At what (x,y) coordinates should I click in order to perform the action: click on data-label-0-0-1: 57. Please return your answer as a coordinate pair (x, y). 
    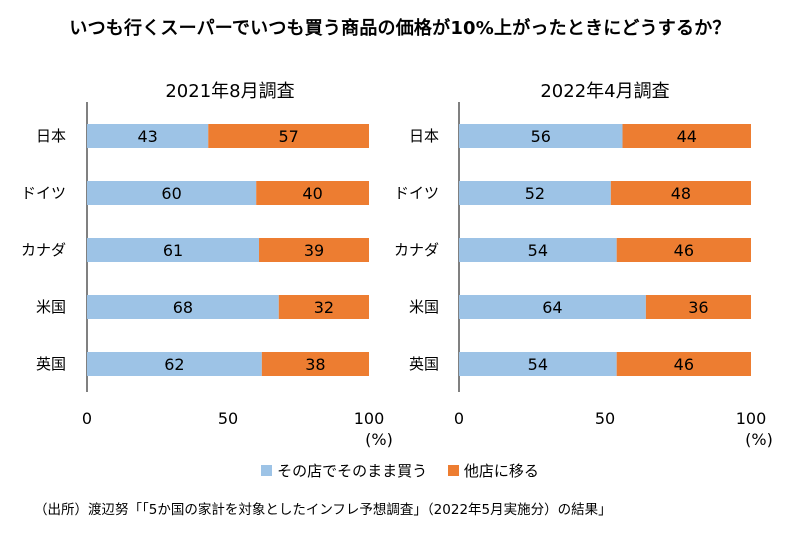
    Looking at the image, I should click on (288, 136).